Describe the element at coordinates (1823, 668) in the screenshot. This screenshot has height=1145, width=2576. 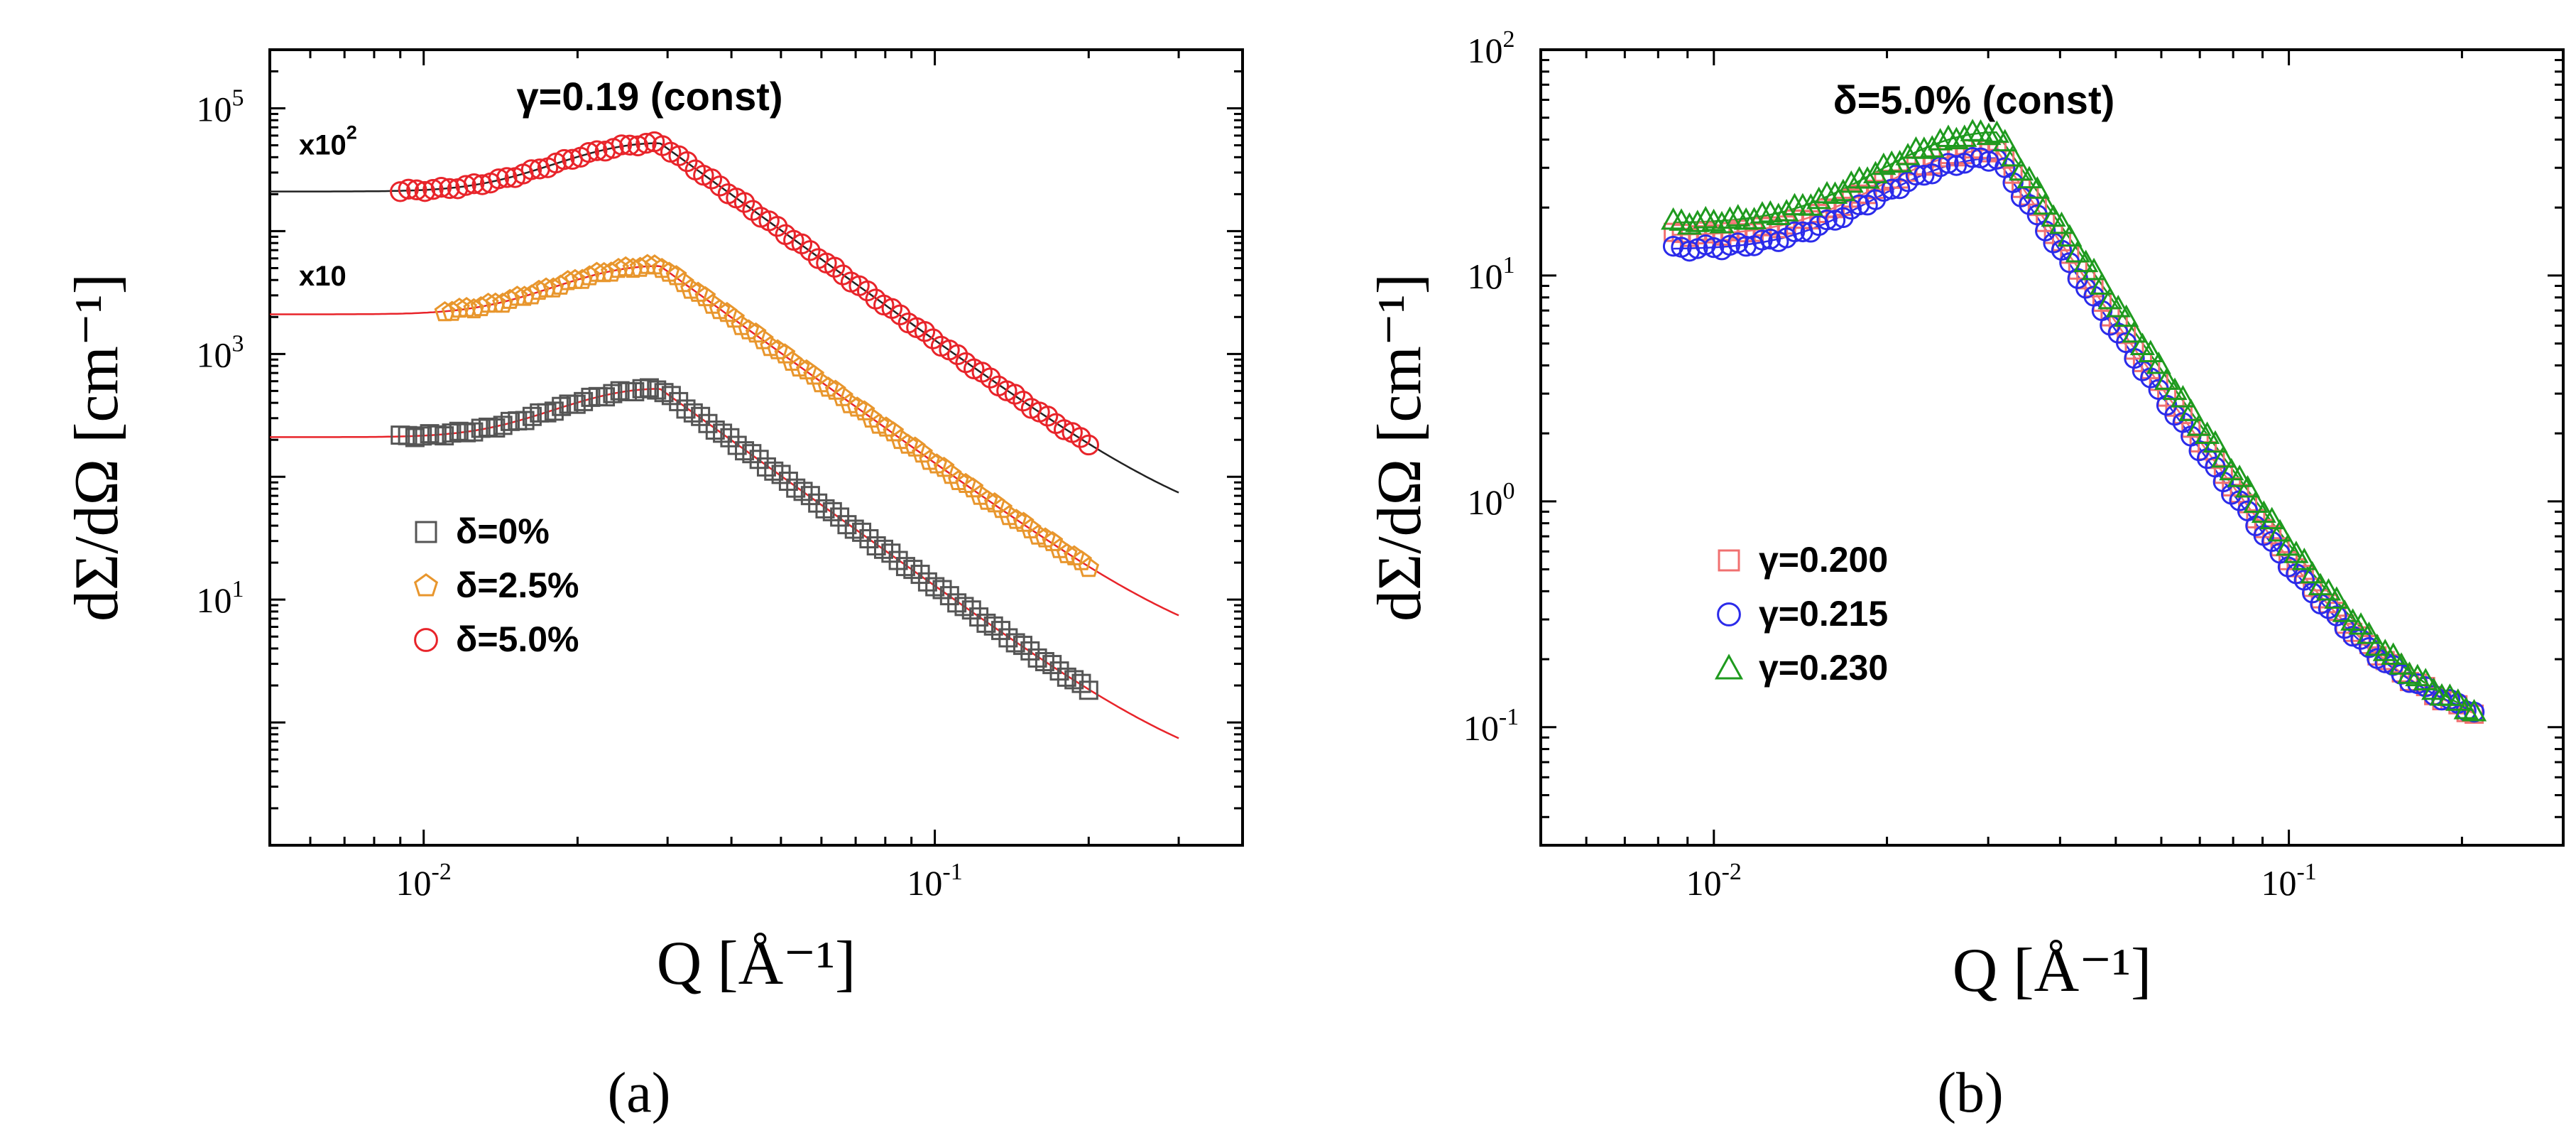
I see `panel-b-legend-label: γ=0.230` at that location.